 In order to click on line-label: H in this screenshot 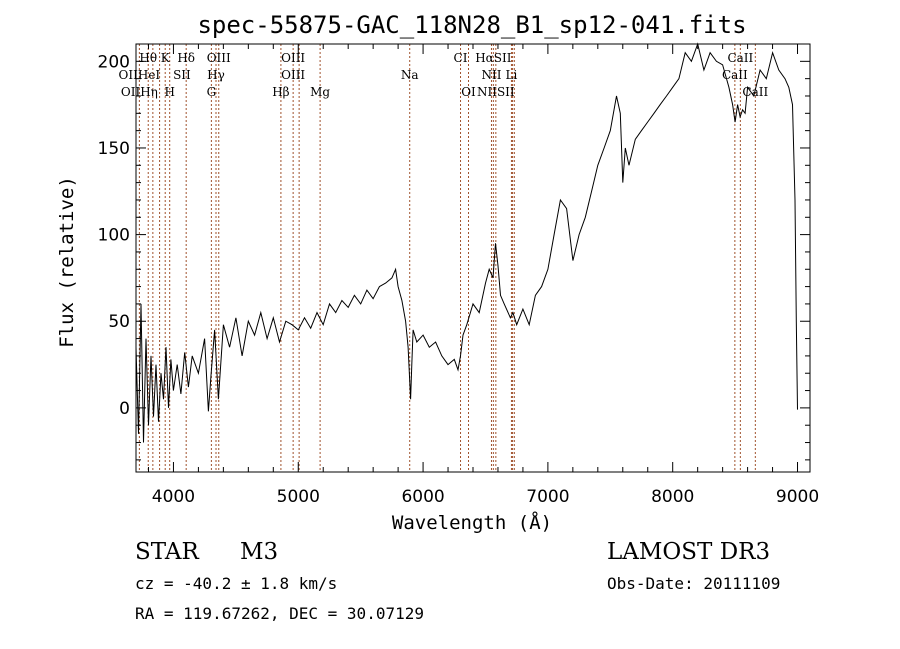, I will do `click(169, 92)`.